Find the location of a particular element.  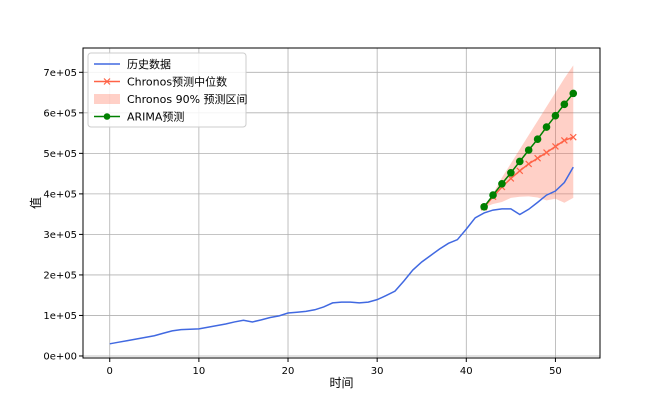

legend-entry: ARIMA预测 is located at coordinates (139, 117).